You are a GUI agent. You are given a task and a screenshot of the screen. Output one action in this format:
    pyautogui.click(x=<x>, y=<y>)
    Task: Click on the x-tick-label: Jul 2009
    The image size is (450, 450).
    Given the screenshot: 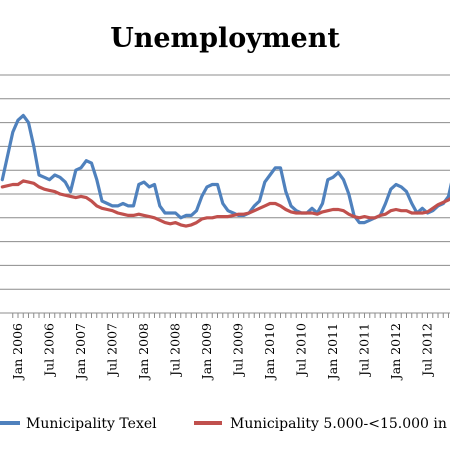 What is the action you would take?
    pyautogui.click(x=238, y=350)
    